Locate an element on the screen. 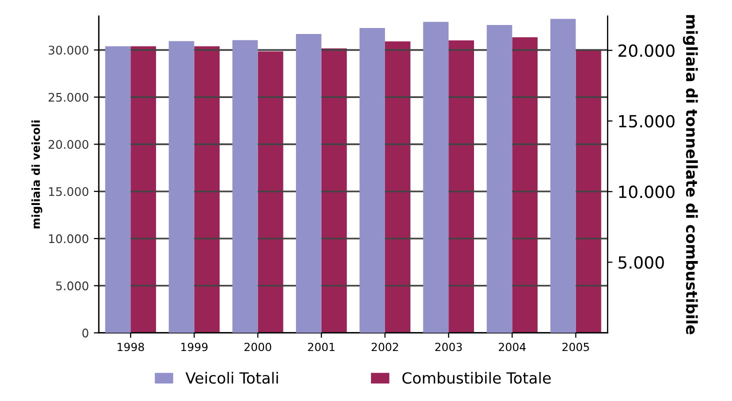  x-tick-label: 1998 is located at coordinates (131, 347).